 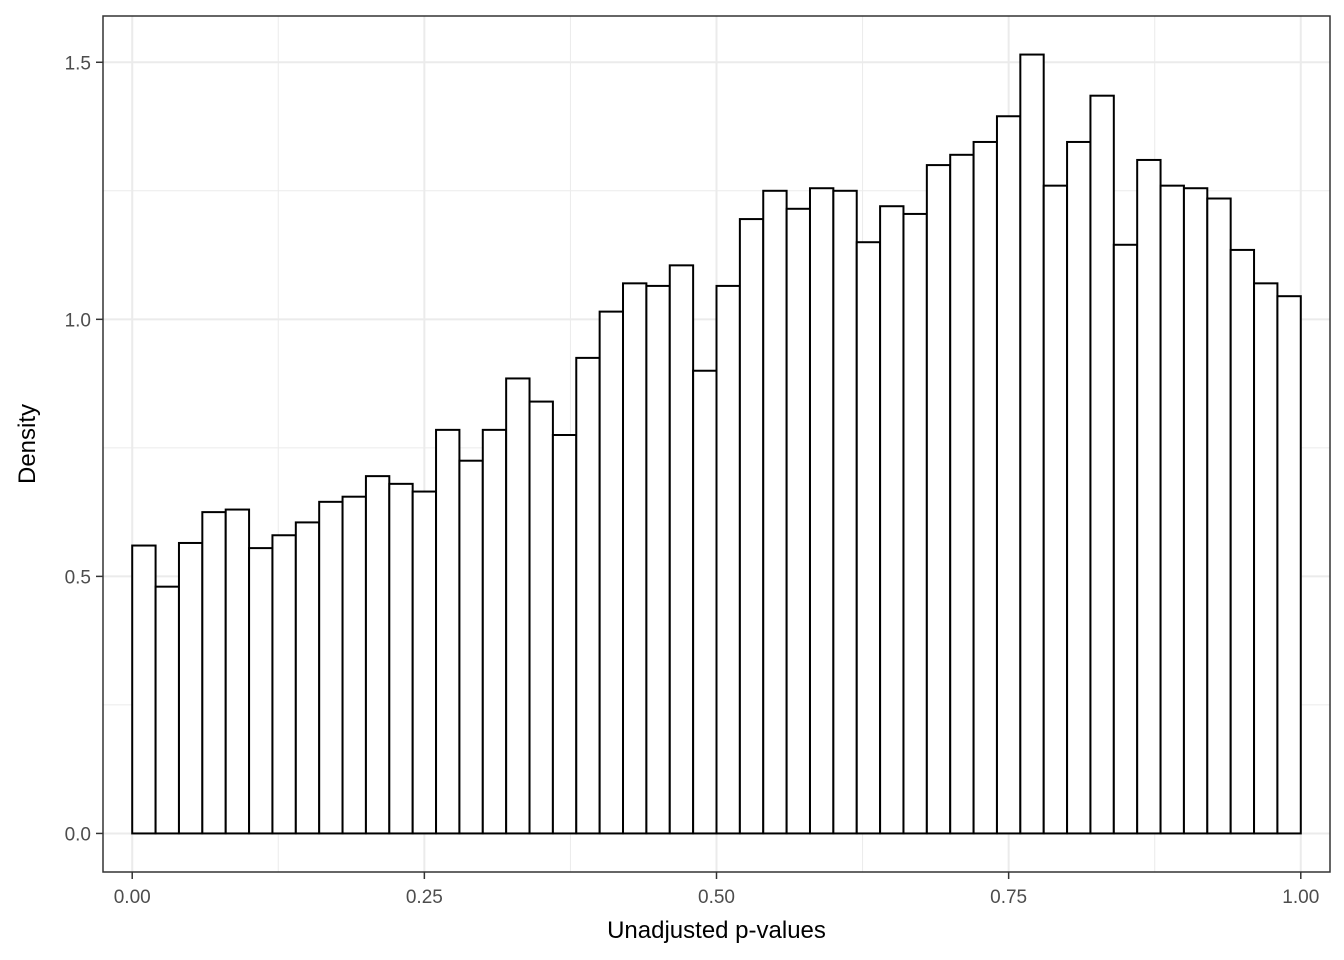 What do you see at coordinates (78, 834) in the screenshot?
I see `y-tick-label: 0.0` at bounding box center [78, 834].